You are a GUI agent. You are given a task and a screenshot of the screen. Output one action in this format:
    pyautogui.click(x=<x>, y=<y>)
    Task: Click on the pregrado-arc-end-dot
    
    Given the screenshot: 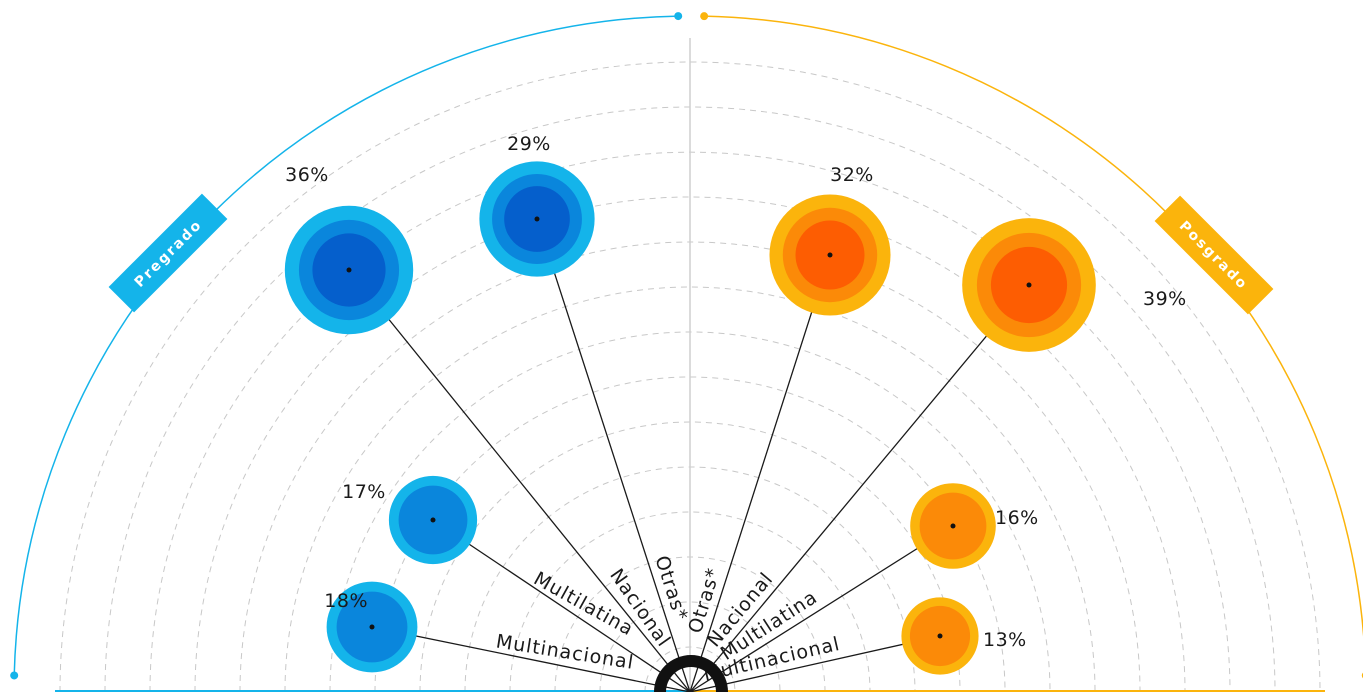 What is the action you would take?
    pyautogui.click(x=678, y=16)
    